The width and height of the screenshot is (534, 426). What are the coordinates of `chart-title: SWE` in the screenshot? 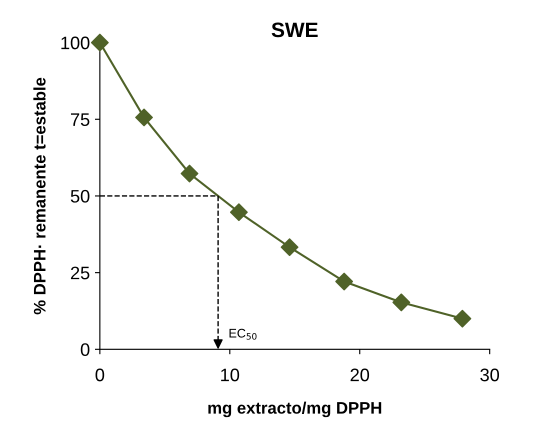 It's located at (295, 30).